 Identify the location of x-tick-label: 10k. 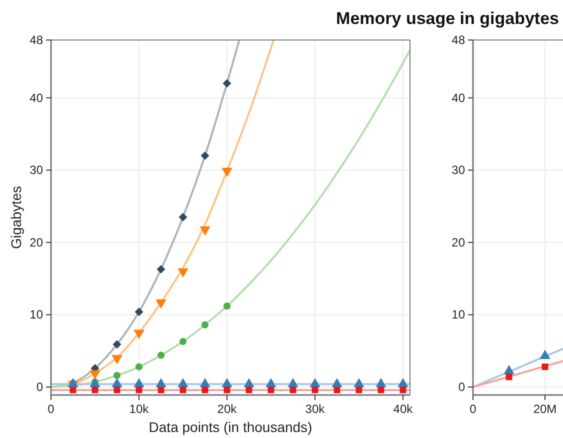
(139, 409).